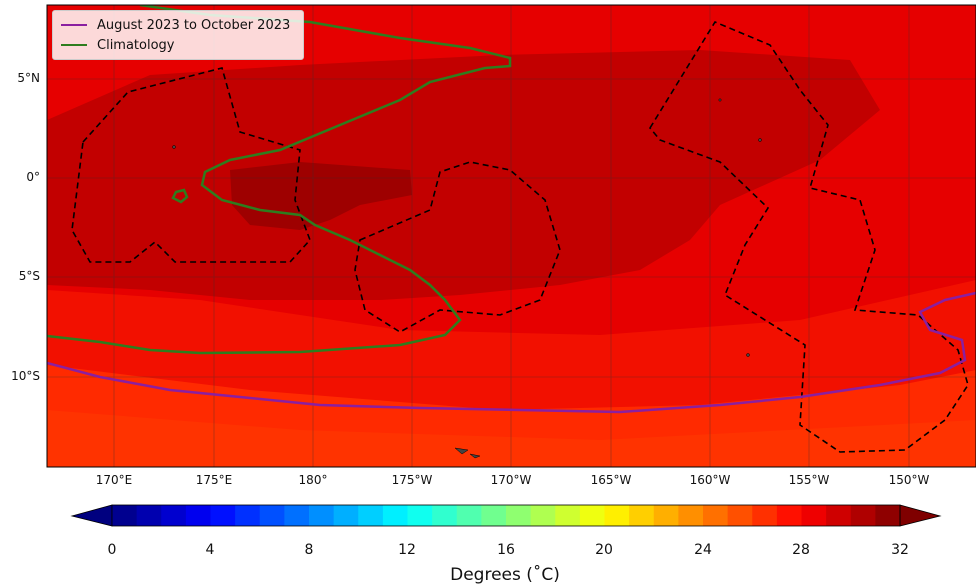  Describe the element at coordinates (25, 376) in the screenshot. I see `lat-label-10s: 10°S` at that location.